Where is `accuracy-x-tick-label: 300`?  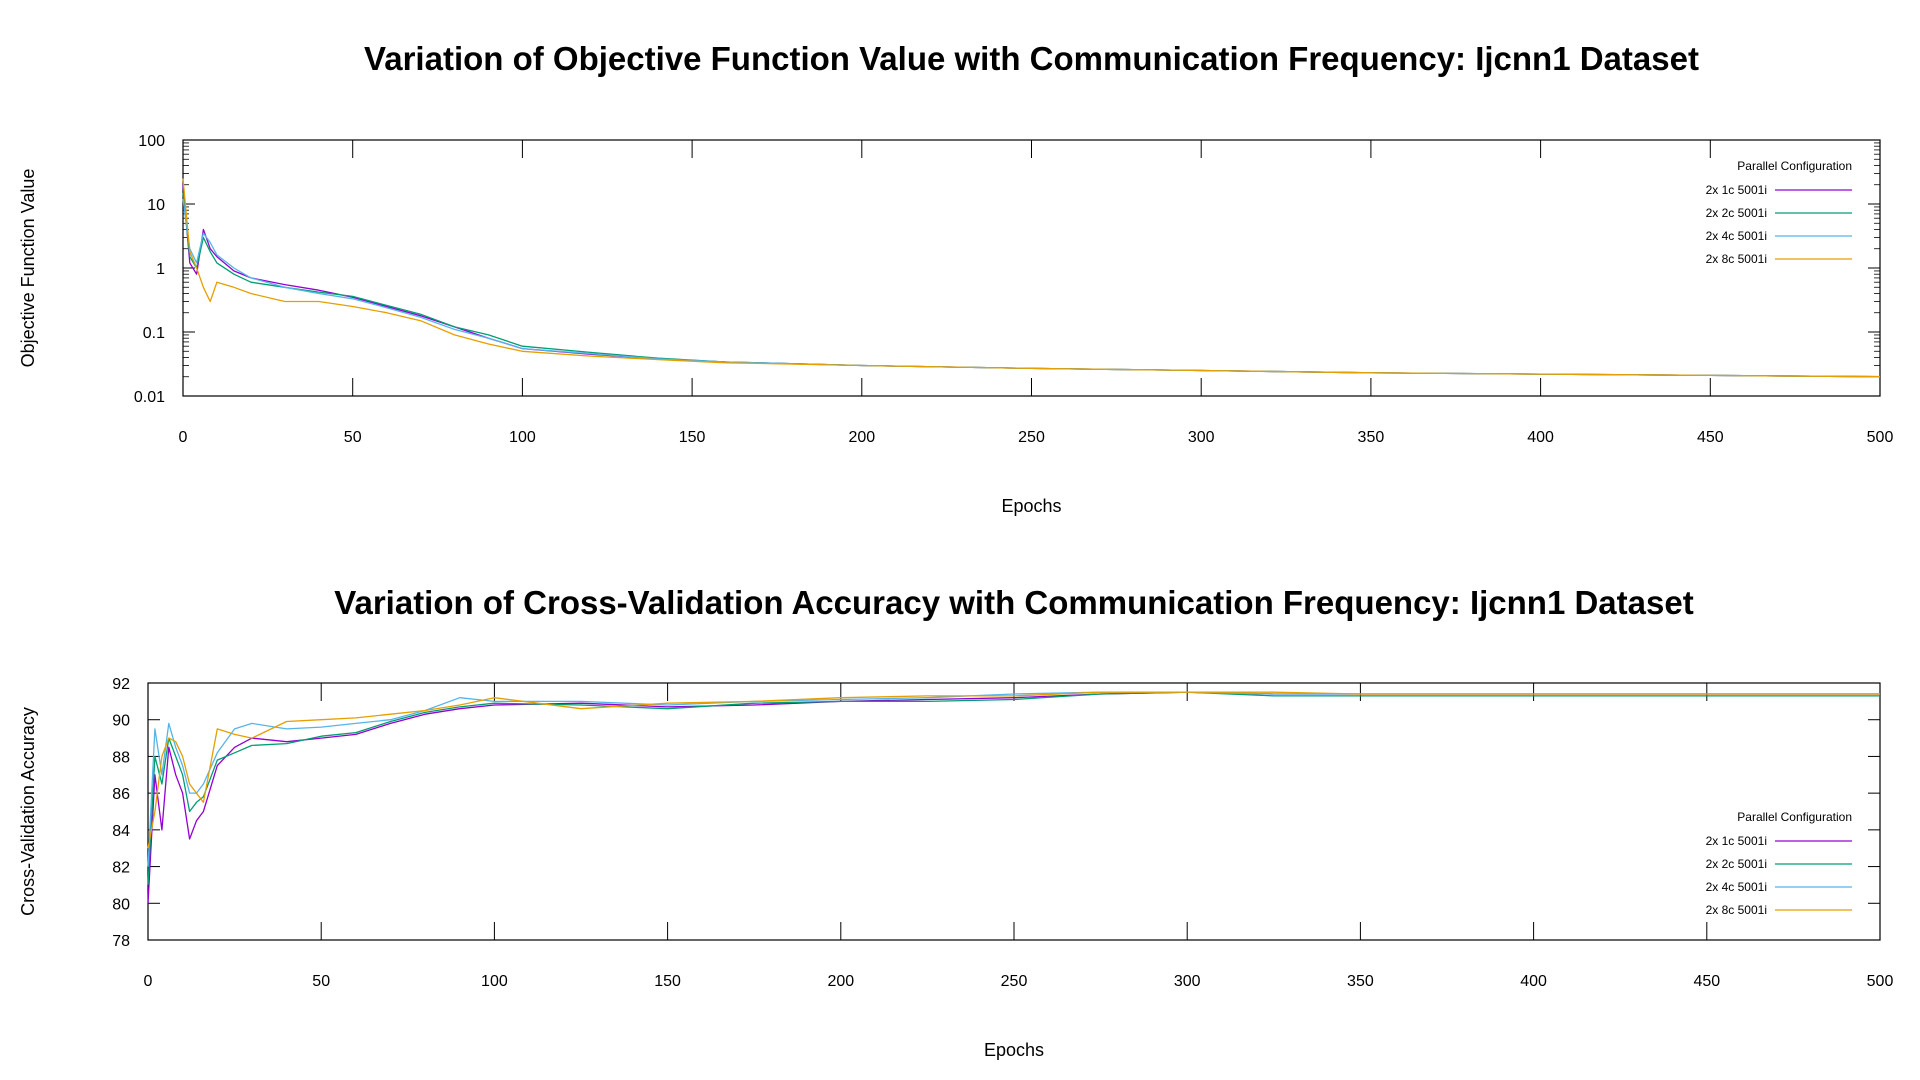
accuracy-x-tick-label: 300 is located at coordinates (1187, 981).